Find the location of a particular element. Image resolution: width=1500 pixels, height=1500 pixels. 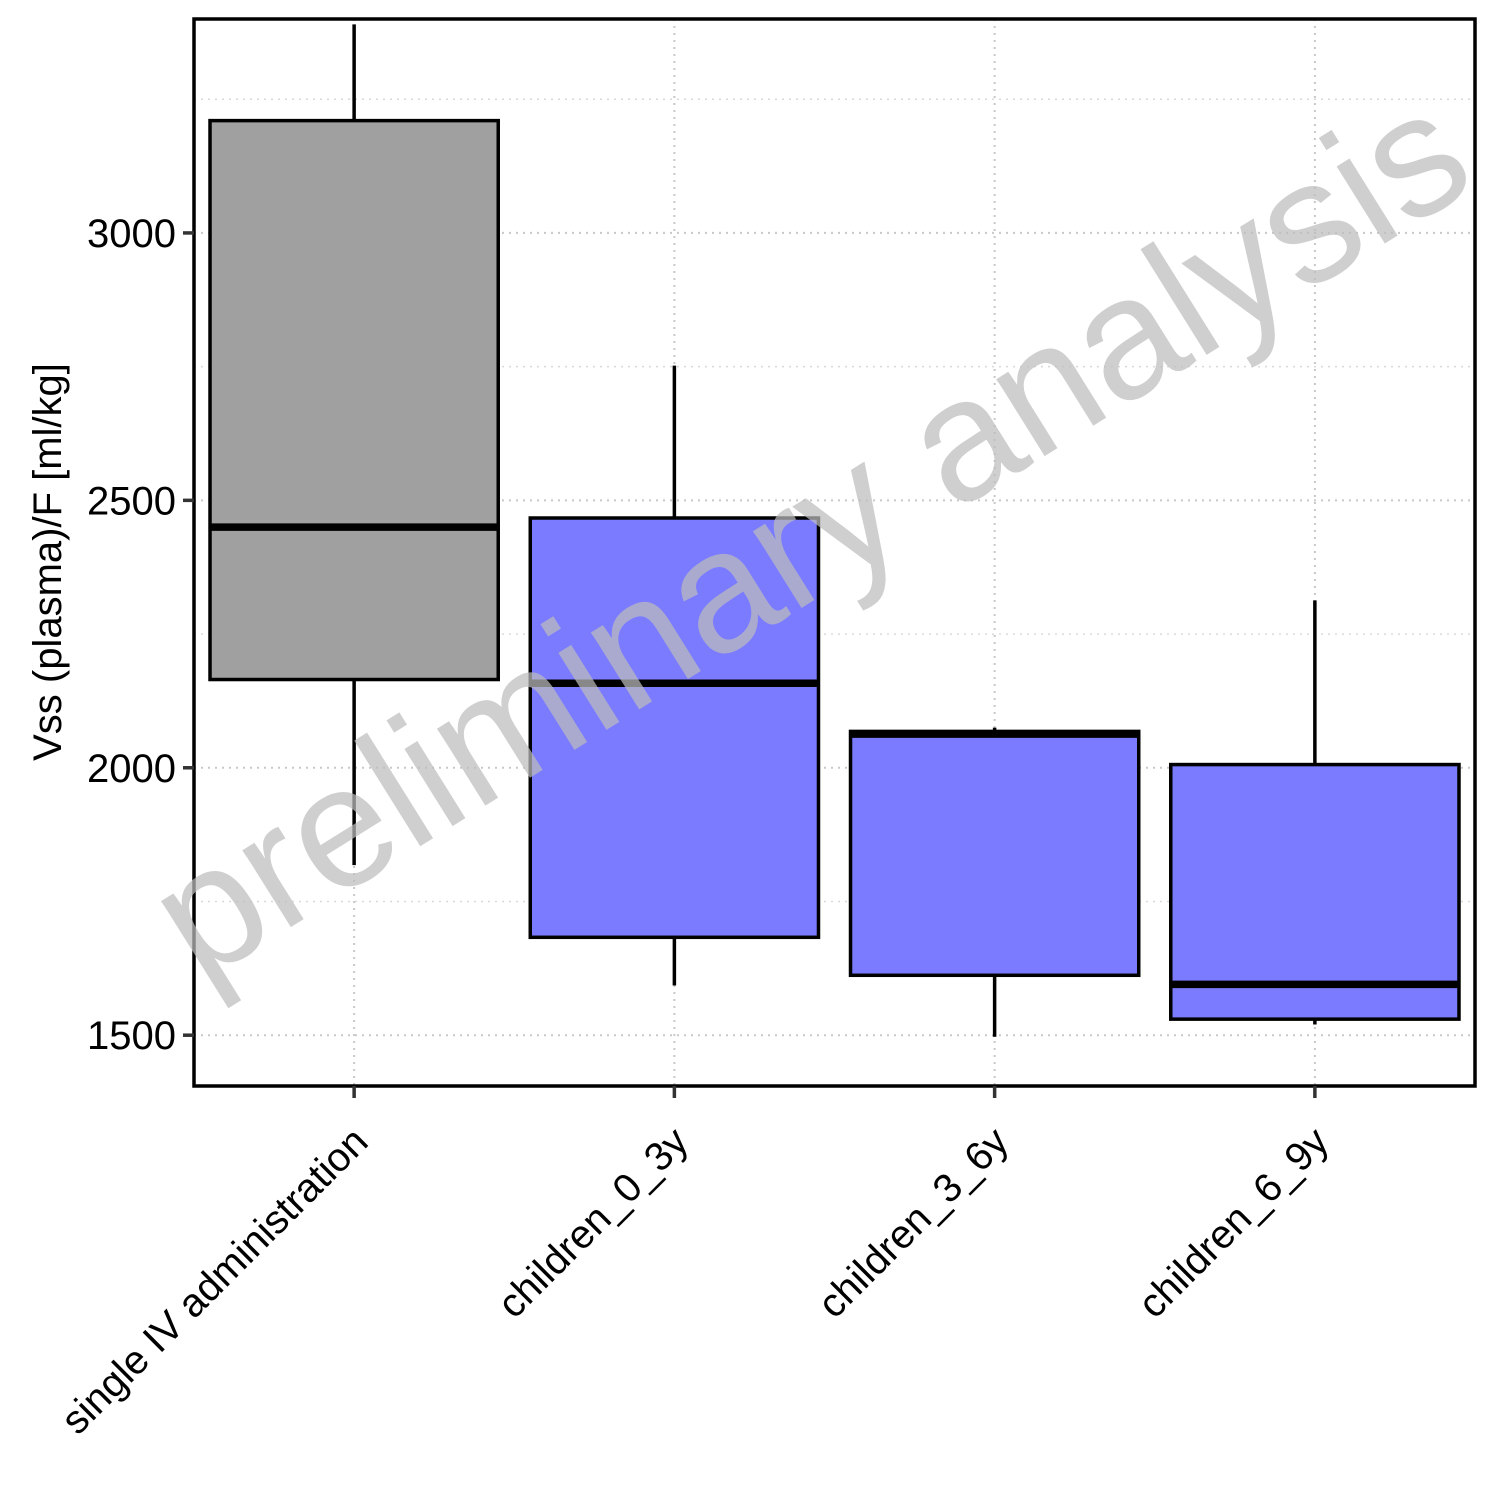

x-tick-label: children_3_6y is located at coordinates (913, 1222).